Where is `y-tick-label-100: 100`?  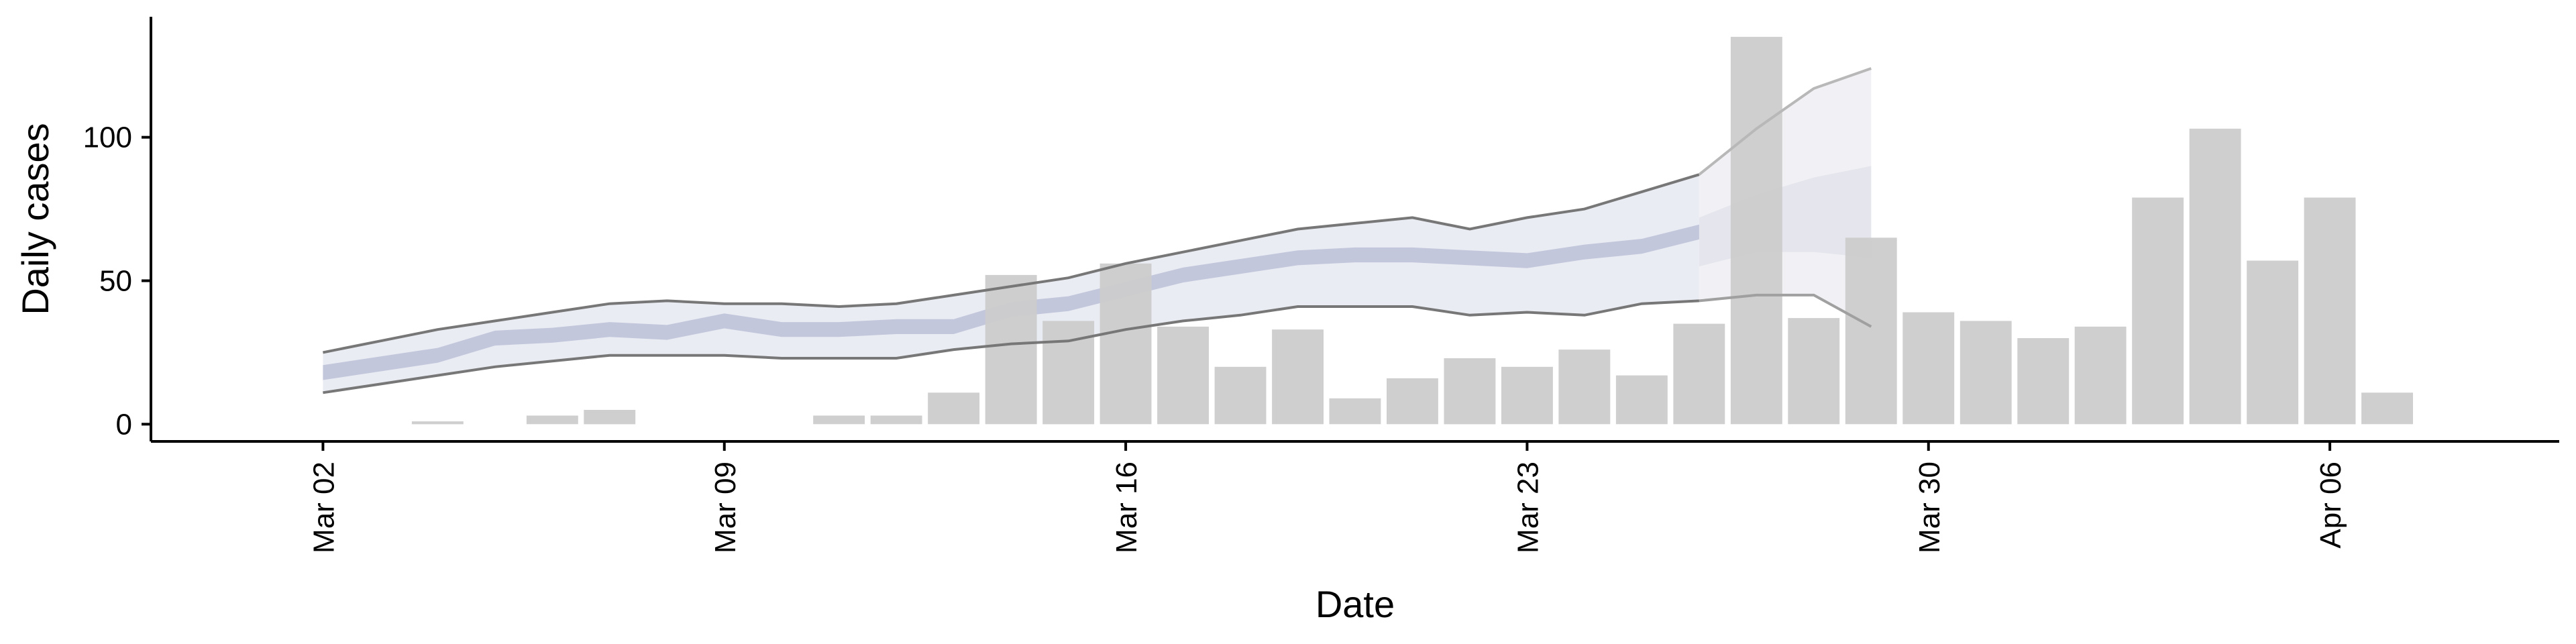 y-tick-label-100: 100 is located at coordinates (107, 137).